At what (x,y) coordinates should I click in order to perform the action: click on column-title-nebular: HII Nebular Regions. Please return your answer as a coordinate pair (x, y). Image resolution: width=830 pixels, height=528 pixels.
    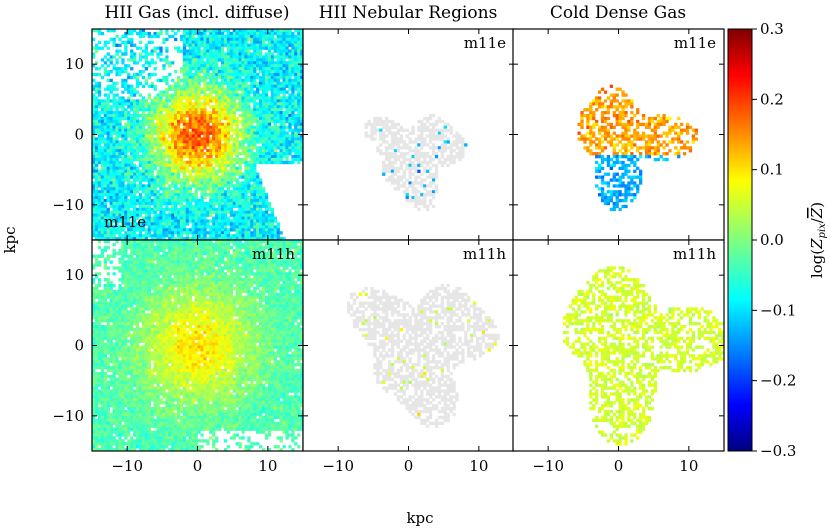
    Looking at the image, I should click on (408, 13).